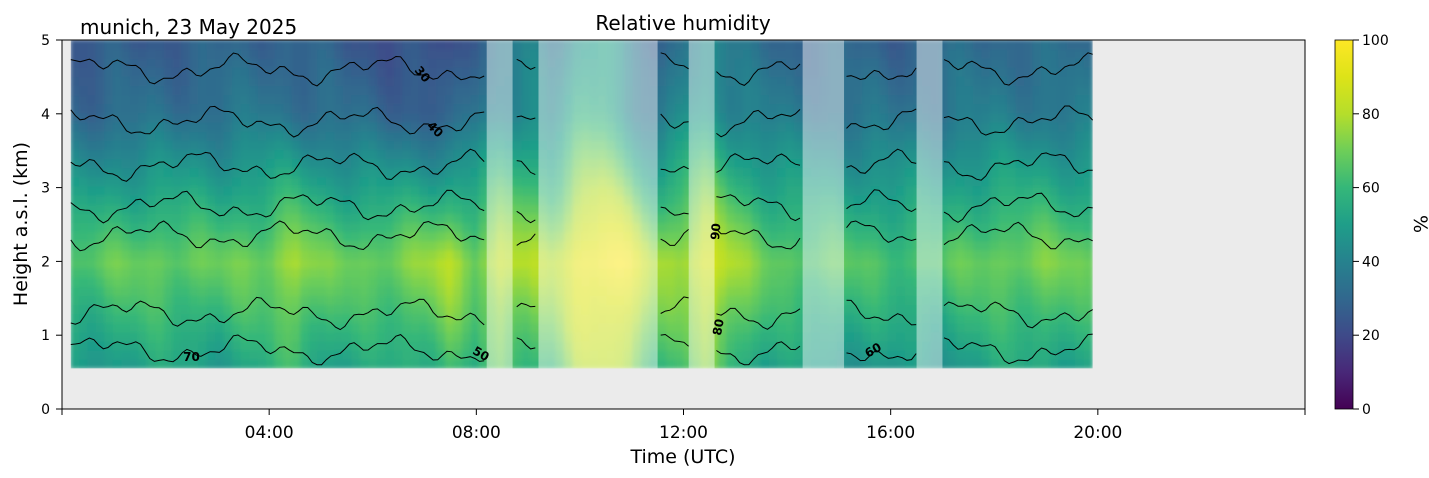 This screenshot has height=478, width=1429. I want to click on colorbar-tick-label: 60, so click(1371, 189).